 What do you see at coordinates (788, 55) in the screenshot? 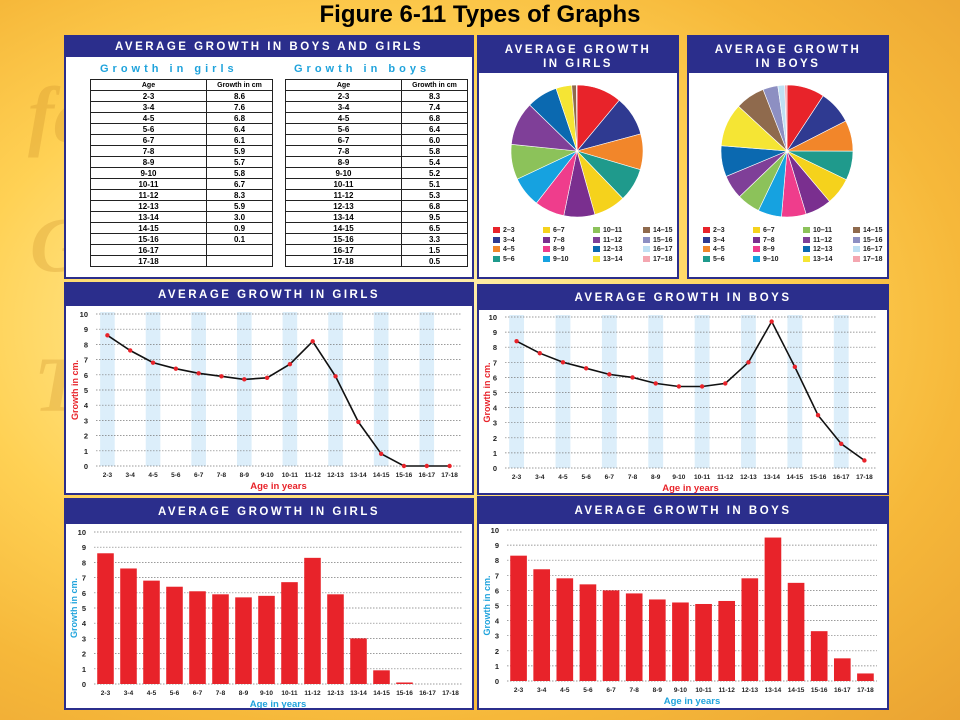
I see `boys-pie-title: AVERAGE GROWTH IN BOYS` at bounding box center [788, 55].